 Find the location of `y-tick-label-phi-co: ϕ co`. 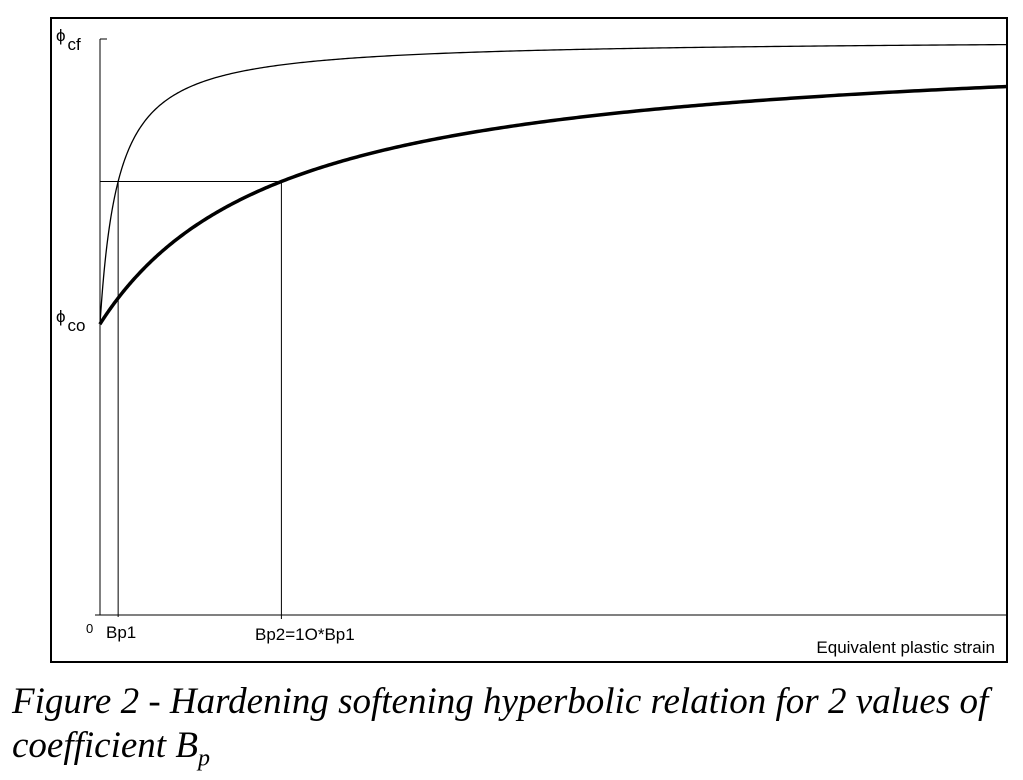

y-tick-label-phi-co: ϕ co is located at coordinates (71, 321).